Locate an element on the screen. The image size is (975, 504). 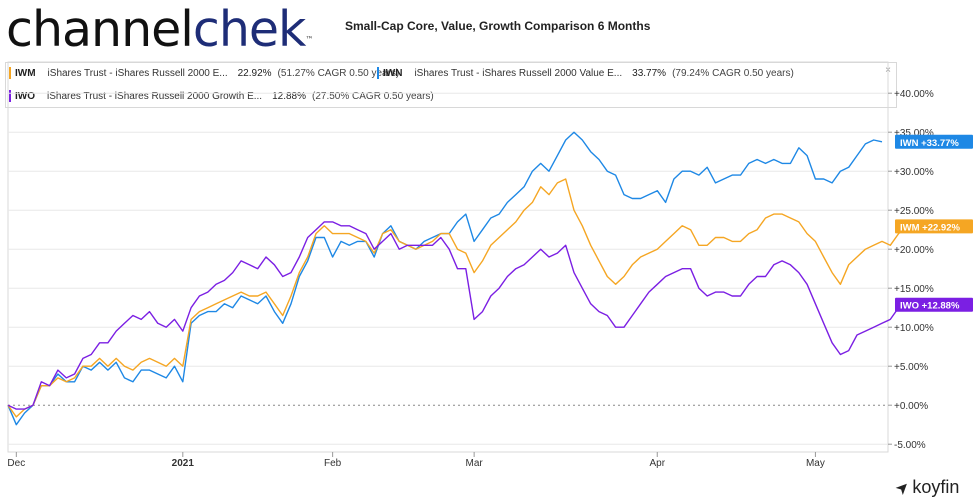
channelchek-logo: channelchek™ is located at coordinates (159, 29).